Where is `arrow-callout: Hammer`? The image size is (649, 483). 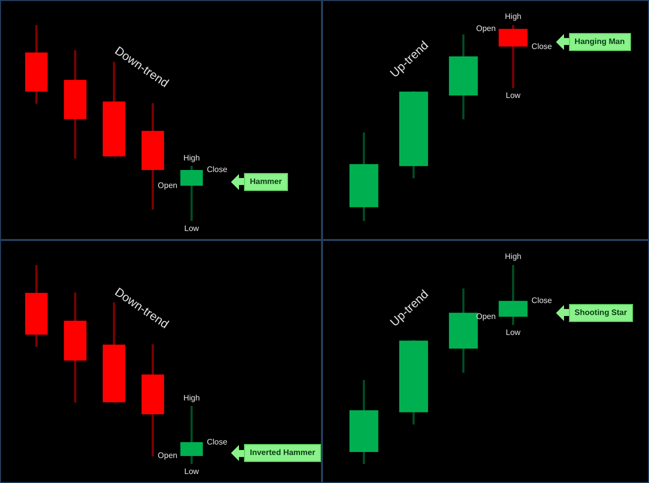 arrow-callout: Hammer is located at coordinates (259, 181).